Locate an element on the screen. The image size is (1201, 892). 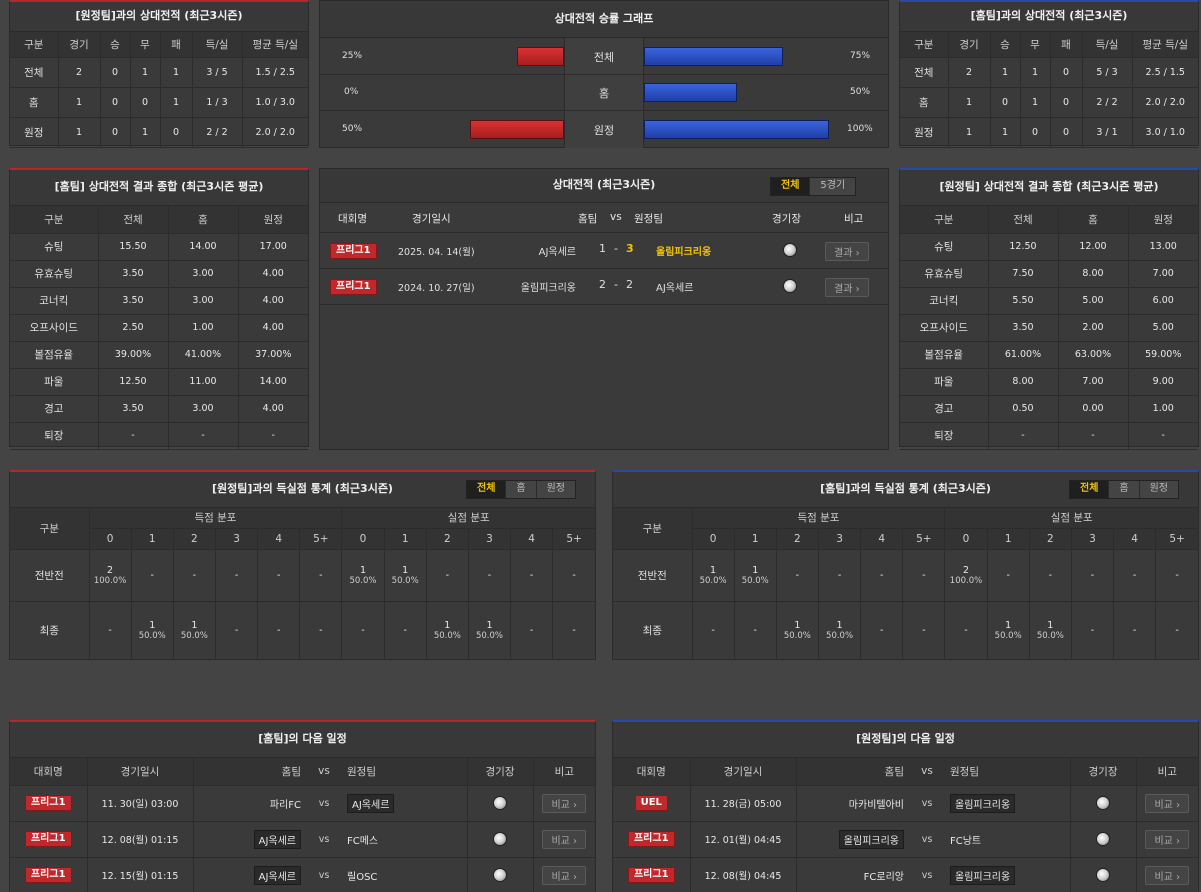
stats-home-title: [홈팀] 상대전적 결과 종합 (최근3시즌 평균) is located at coordinates (159, 188).